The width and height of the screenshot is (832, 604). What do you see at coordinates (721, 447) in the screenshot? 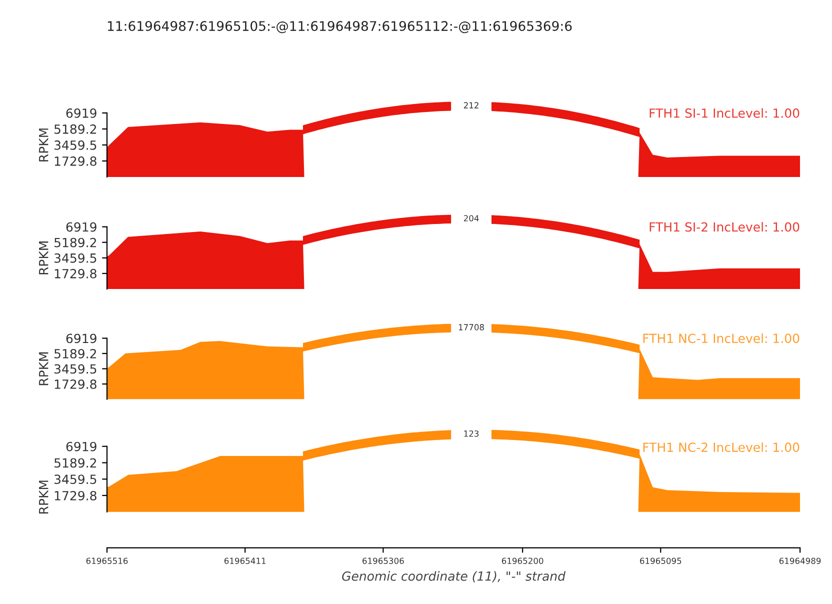
I see `series-label: FTH1 NC-2 IncLevel: 1.00` at bounding box center [721, 447].